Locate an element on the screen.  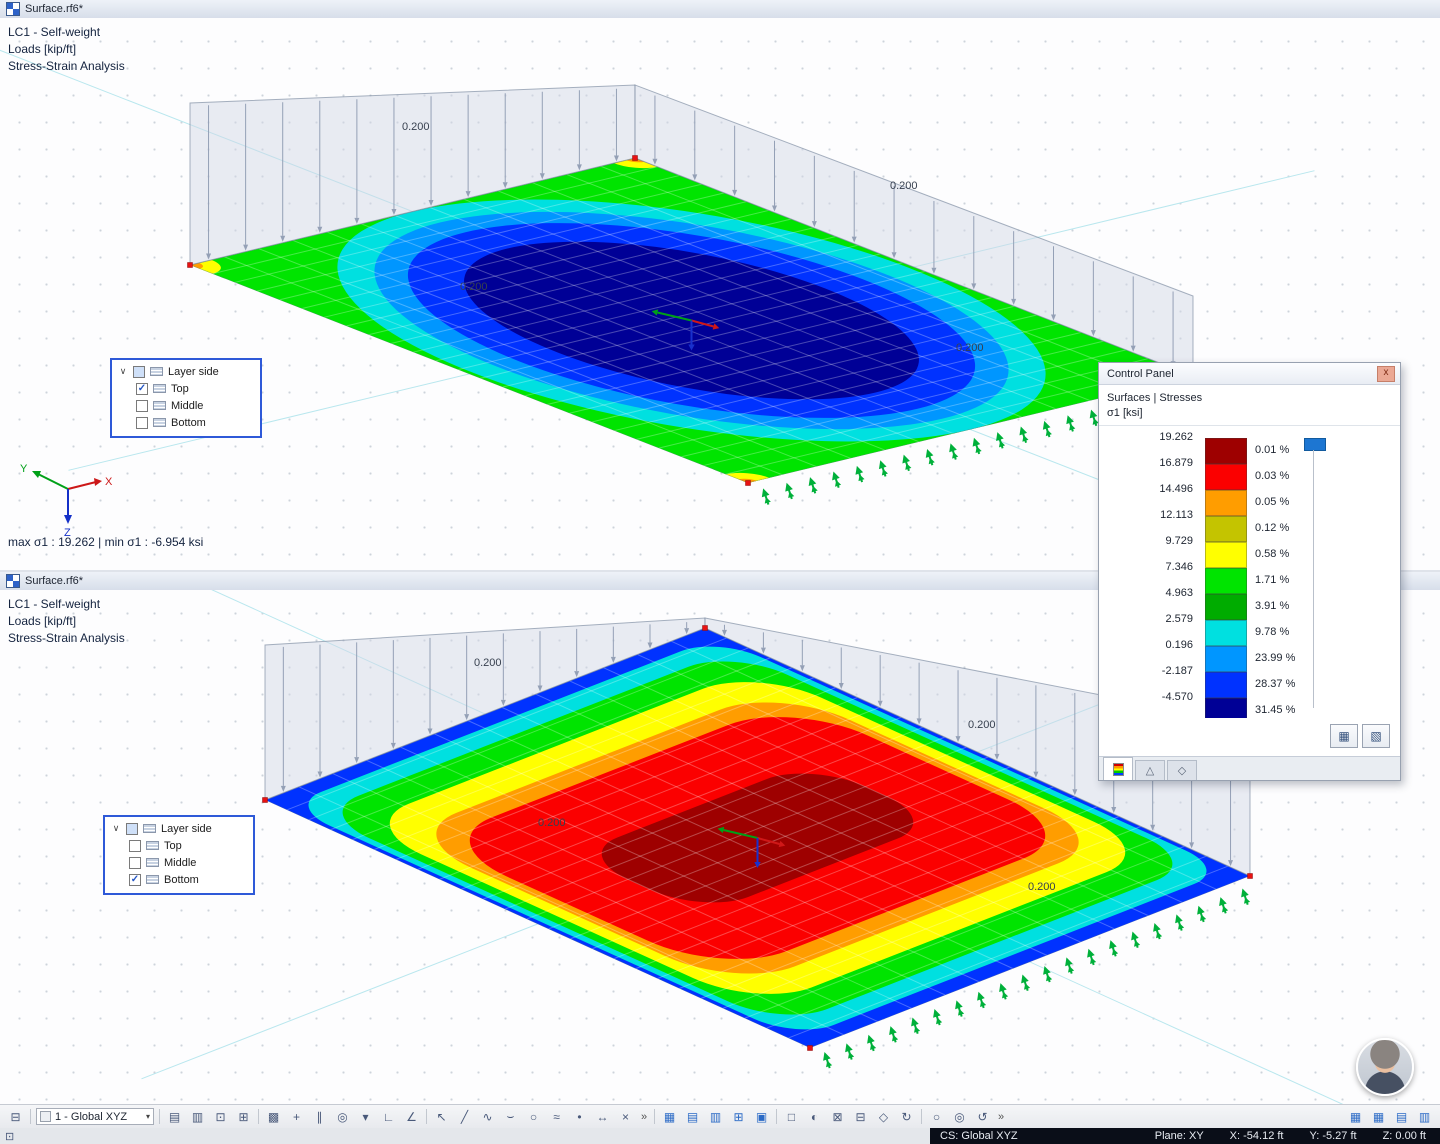
user-avatar is located at coordinates (1385, 1067).